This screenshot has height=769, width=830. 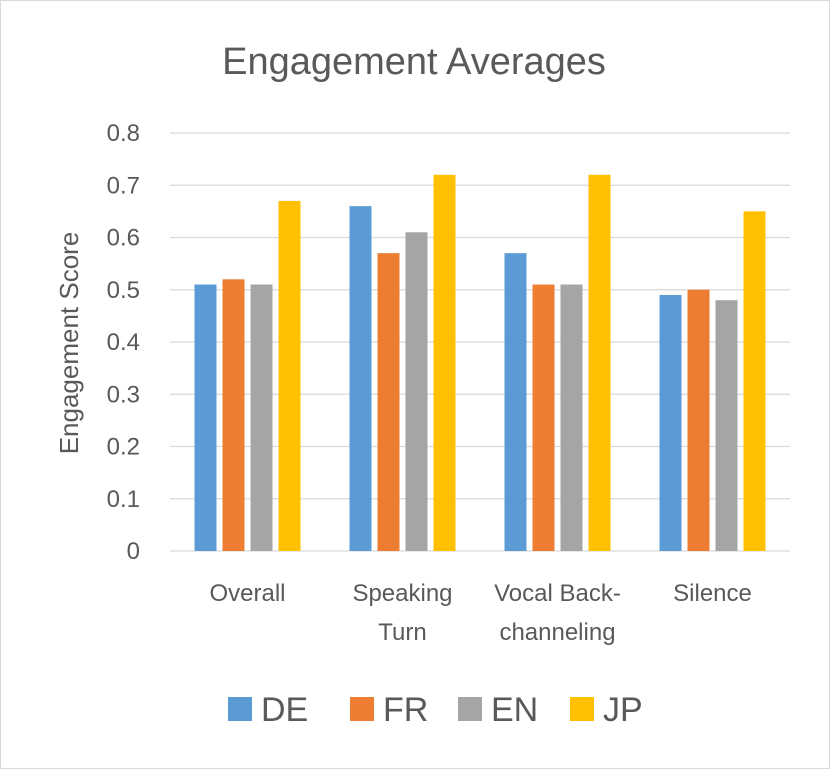 What do you see at coordinates (247, 593) in the screenshot?
I see `x-category-label: Overall` at bounding box center [247, 593].